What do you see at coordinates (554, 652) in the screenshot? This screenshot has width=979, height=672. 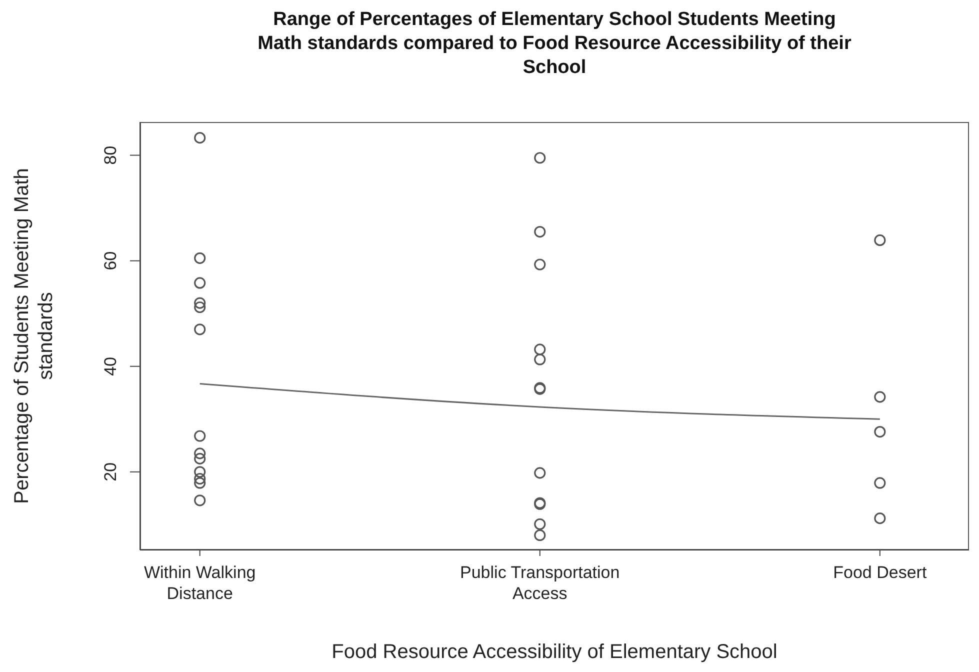 I see `x-axis-title: Food Resource Accessibility of Elementary School` at bounding box center [554, 652].